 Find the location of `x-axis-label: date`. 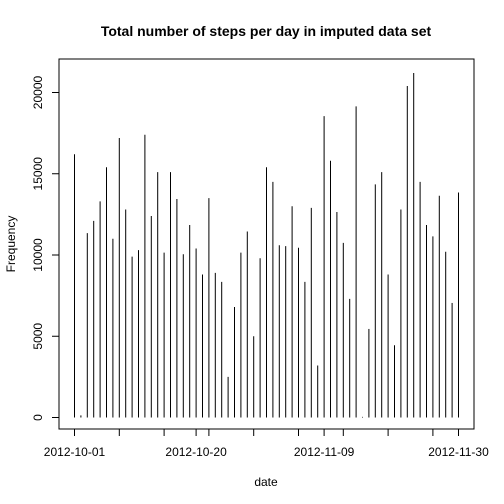

x-axis-label: date is located at coordinates (266, 482).